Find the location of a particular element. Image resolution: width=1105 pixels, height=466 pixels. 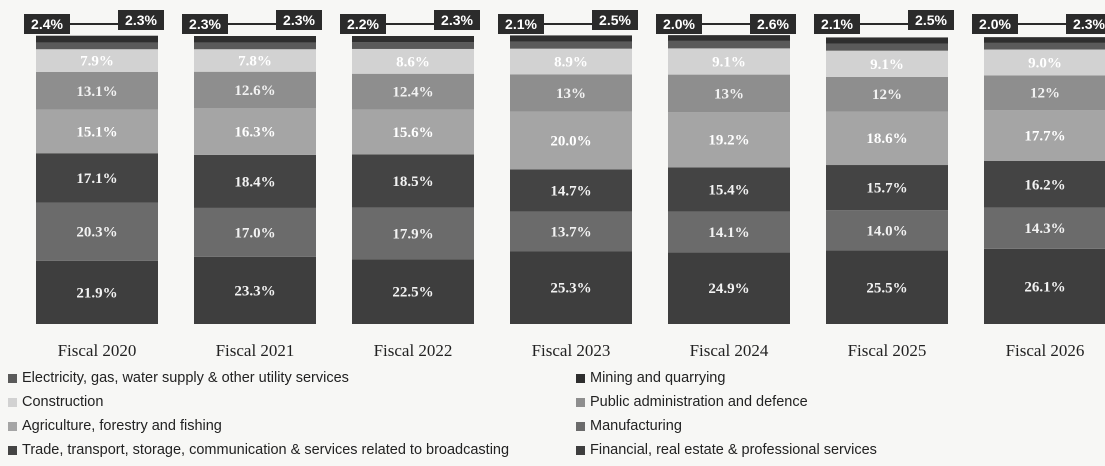

data-label: 12% is located at coordinates (887, 95).